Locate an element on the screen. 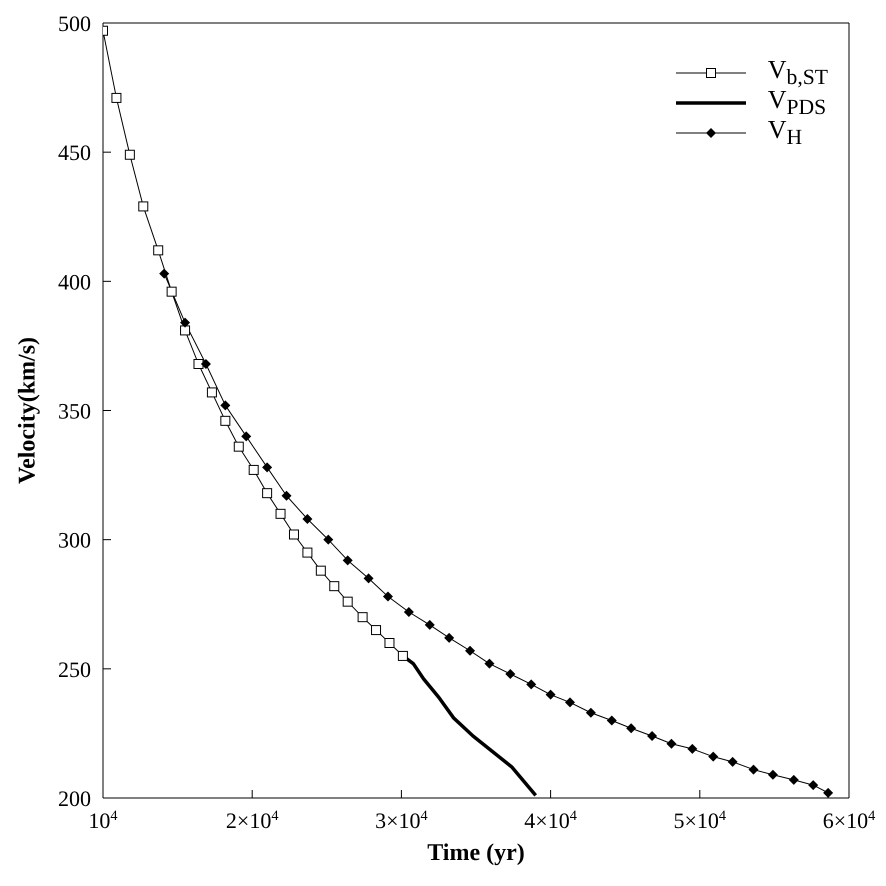 This screenshot has width=886, height=886. x-tick-label: 10$^{4}$ is located at coordinates (103, 820).